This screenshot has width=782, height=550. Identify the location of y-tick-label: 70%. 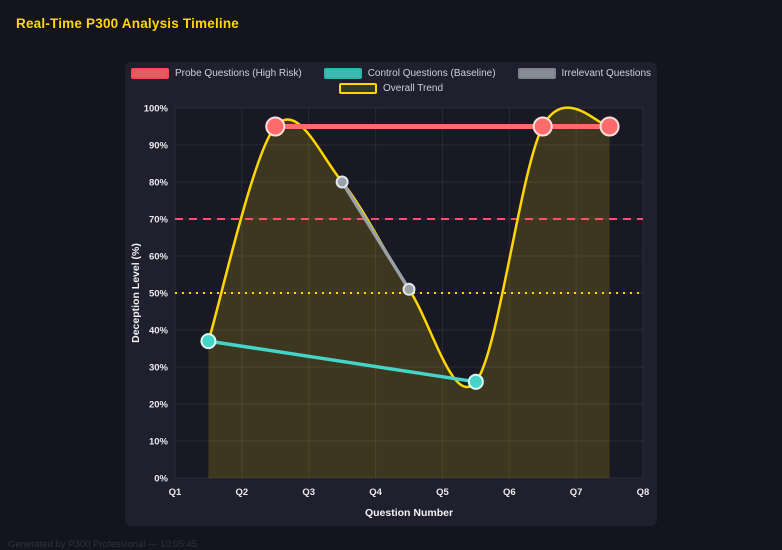
(159, 220).